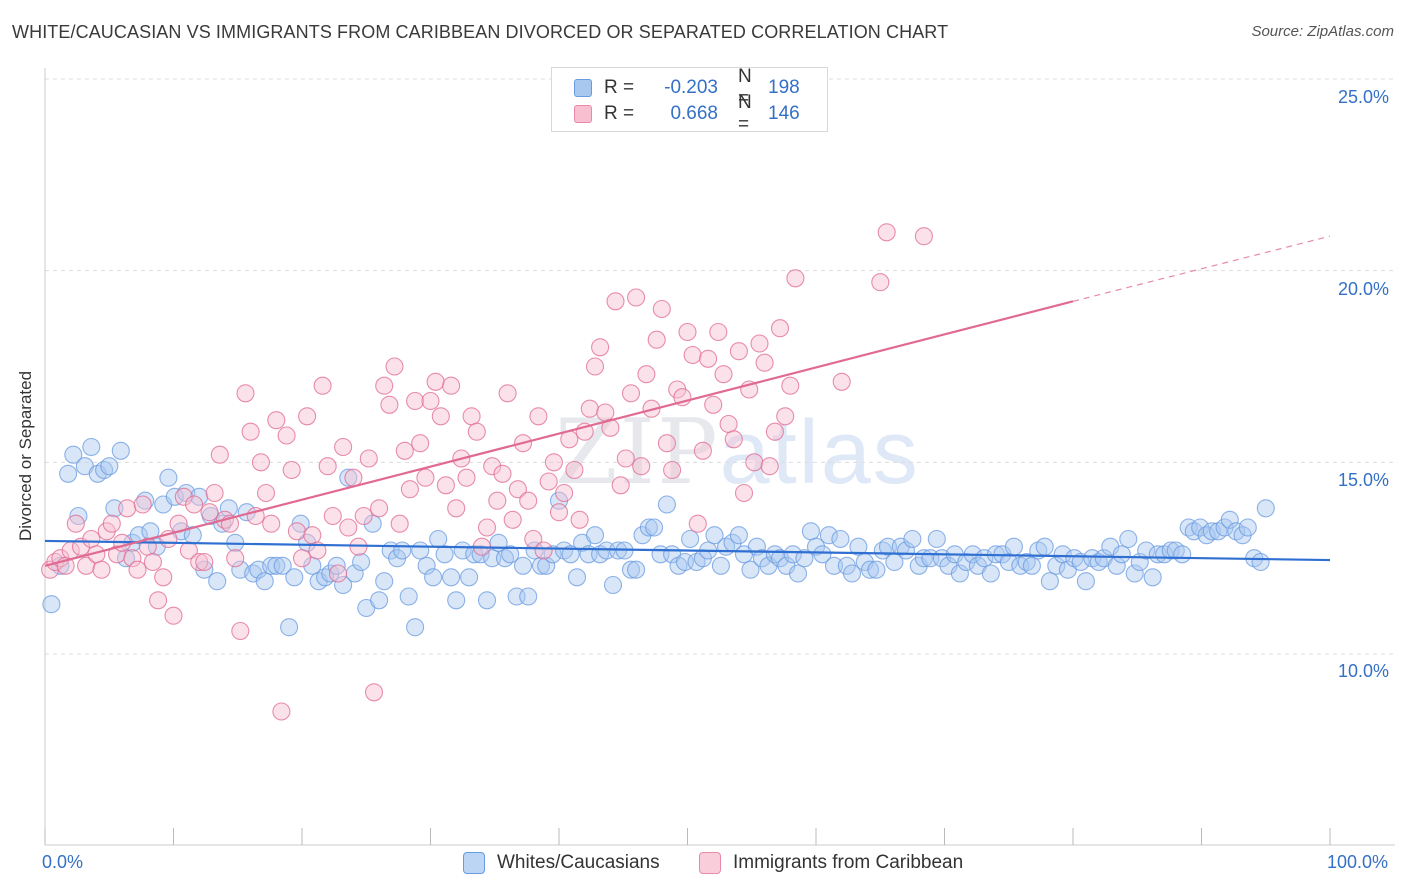  I want to click on y-tick-label: 25.0%, so click(1364, 97).